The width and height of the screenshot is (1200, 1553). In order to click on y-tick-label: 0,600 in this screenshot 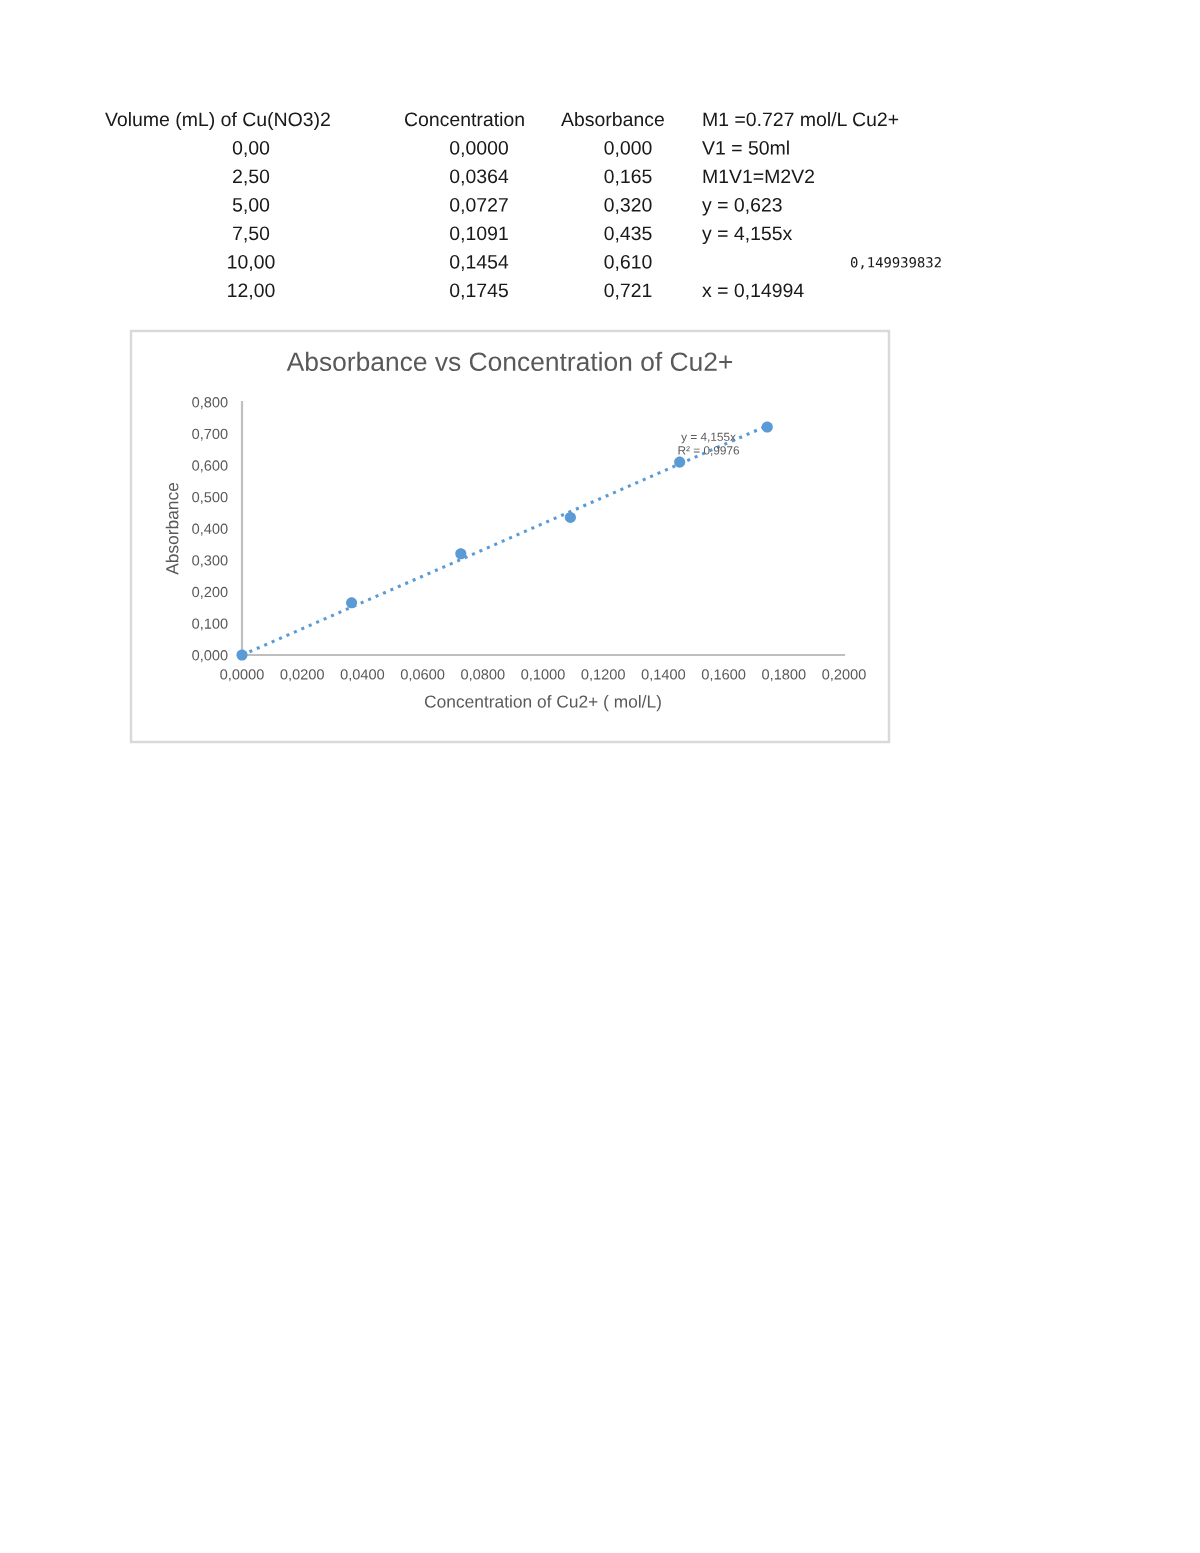, I will do `click(210, 466)`.